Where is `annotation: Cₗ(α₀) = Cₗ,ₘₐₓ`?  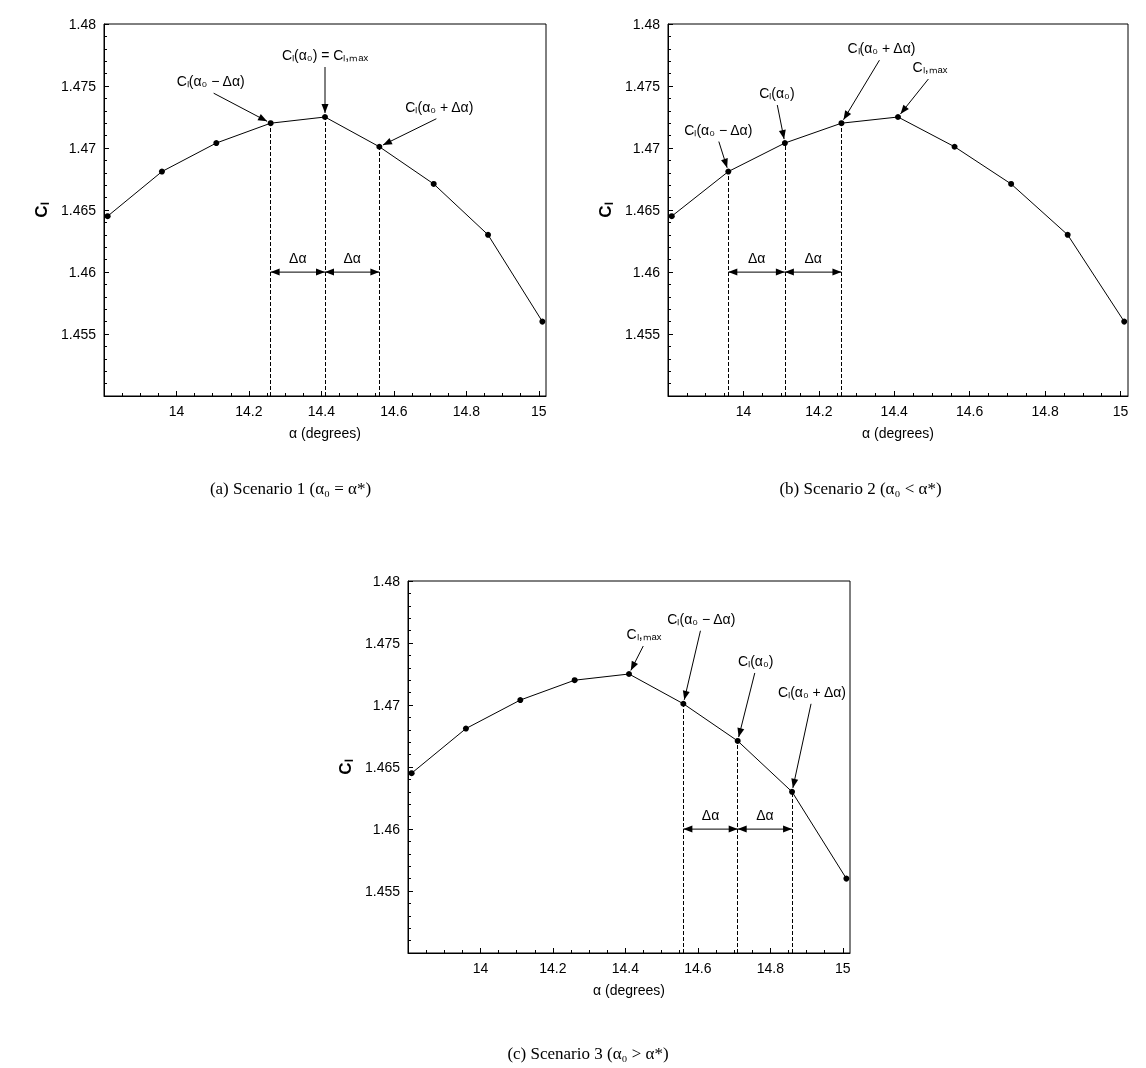 annotation: Cₗ(α₀) = Cₗ,ₘₐₓ is located at coordinates (325, 55).